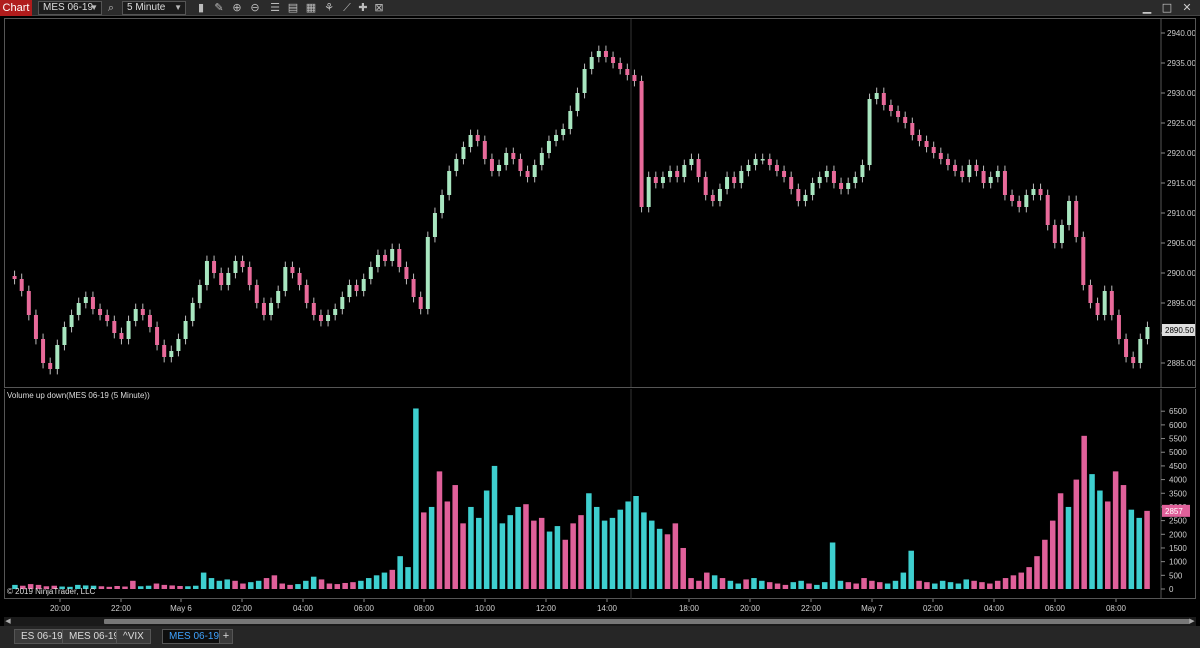  What do you see at coordinates (1174, 511) in the screenshot?
I see `last-volume-label: 2857` at bounding box center [1174, 511].